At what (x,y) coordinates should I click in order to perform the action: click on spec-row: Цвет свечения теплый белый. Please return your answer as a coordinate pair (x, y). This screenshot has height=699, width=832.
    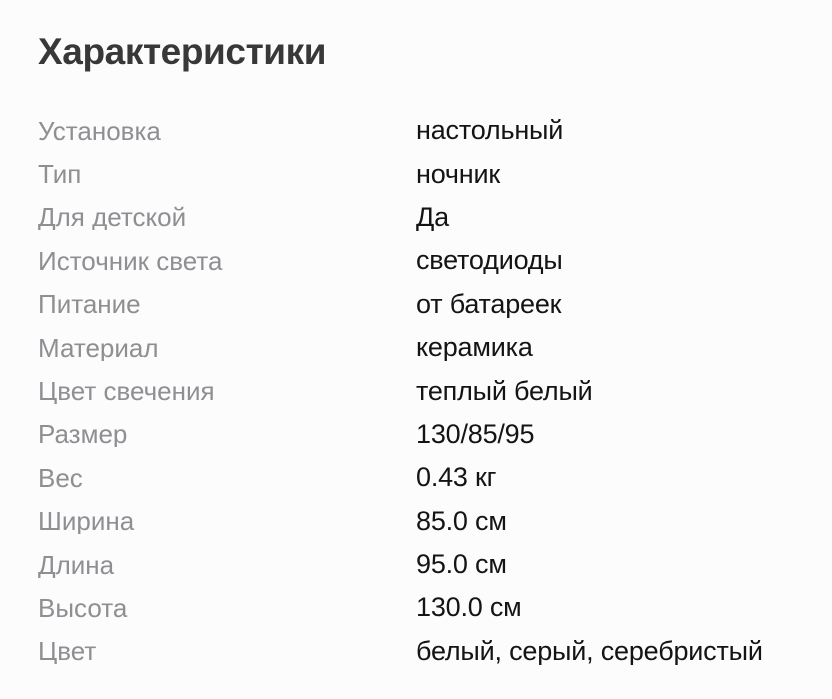
    Looking at the image, I should click on (416, 390).